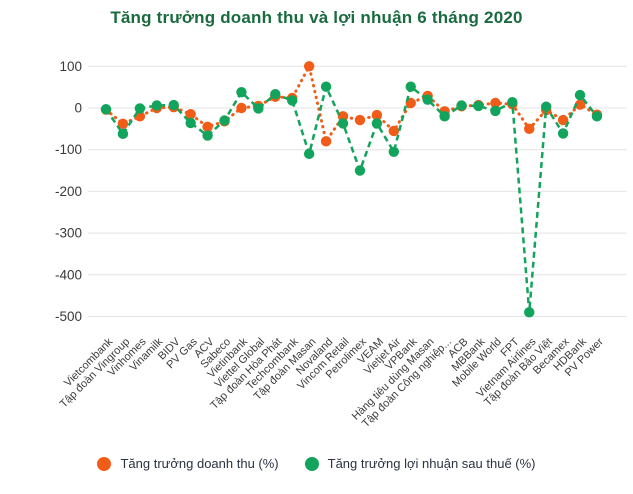 The image size is (633, 494). What do you see at coordinates (140, 108) in the screenshot?
I see `data-point-profit: Vinhomes: -1%` at bounding box center [140, 108].